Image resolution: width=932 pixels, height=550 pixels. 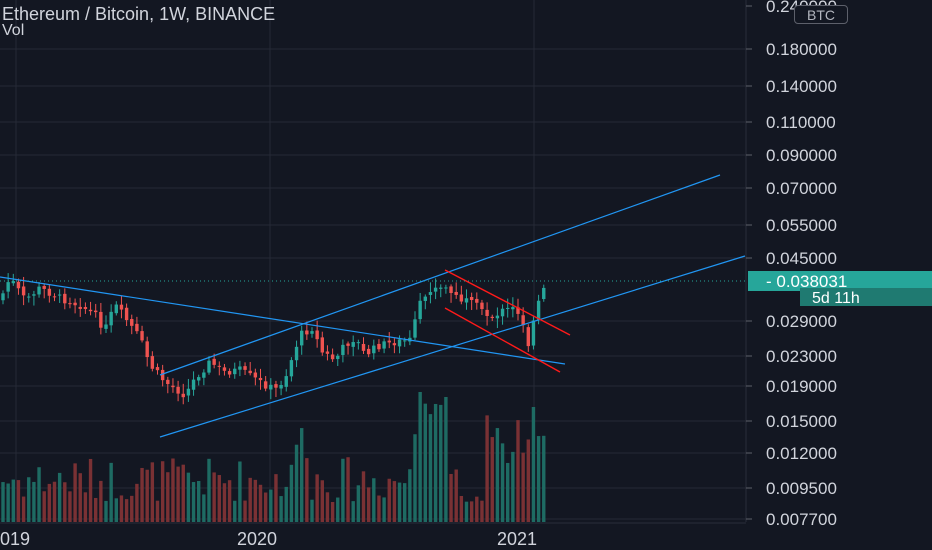 I want to click on price-axis-label: 0.055000, so click(x=801, y=225).